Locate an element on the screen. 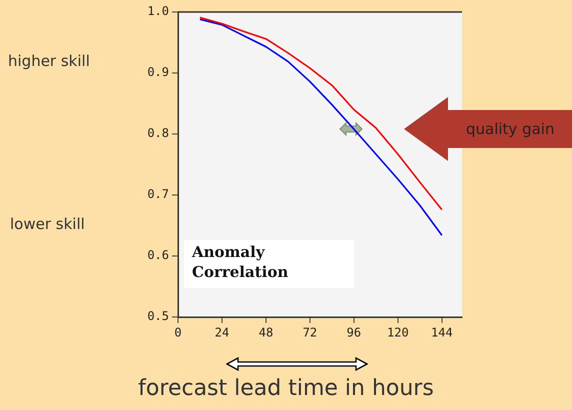 The height and width of the screenshot is (410, 572). x-tick-label: 48 is located at coordinates (266, 332).